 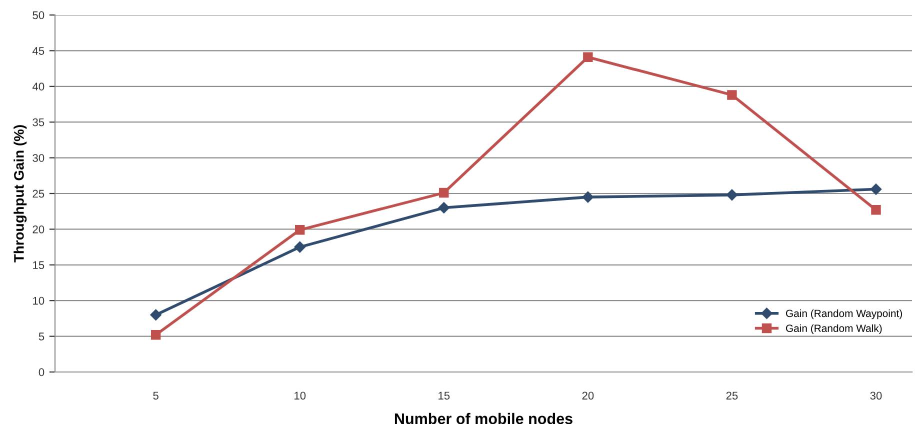 I want to click on y-tick-label: 45, so click(x=38, y=51).